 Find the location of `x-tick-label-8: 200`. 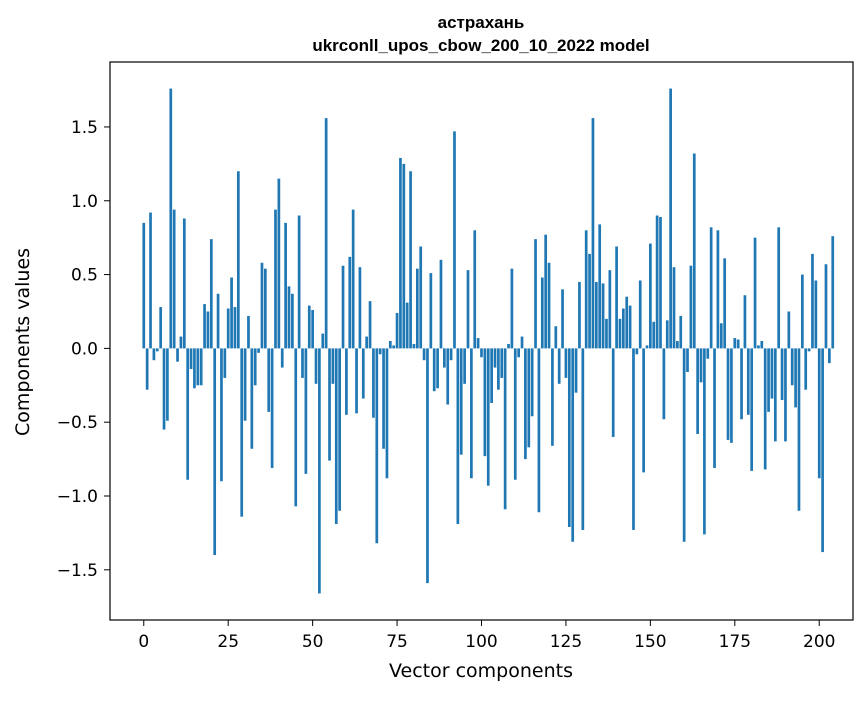

x-tick-label-8: 200 is located at coordinates (819, 642).